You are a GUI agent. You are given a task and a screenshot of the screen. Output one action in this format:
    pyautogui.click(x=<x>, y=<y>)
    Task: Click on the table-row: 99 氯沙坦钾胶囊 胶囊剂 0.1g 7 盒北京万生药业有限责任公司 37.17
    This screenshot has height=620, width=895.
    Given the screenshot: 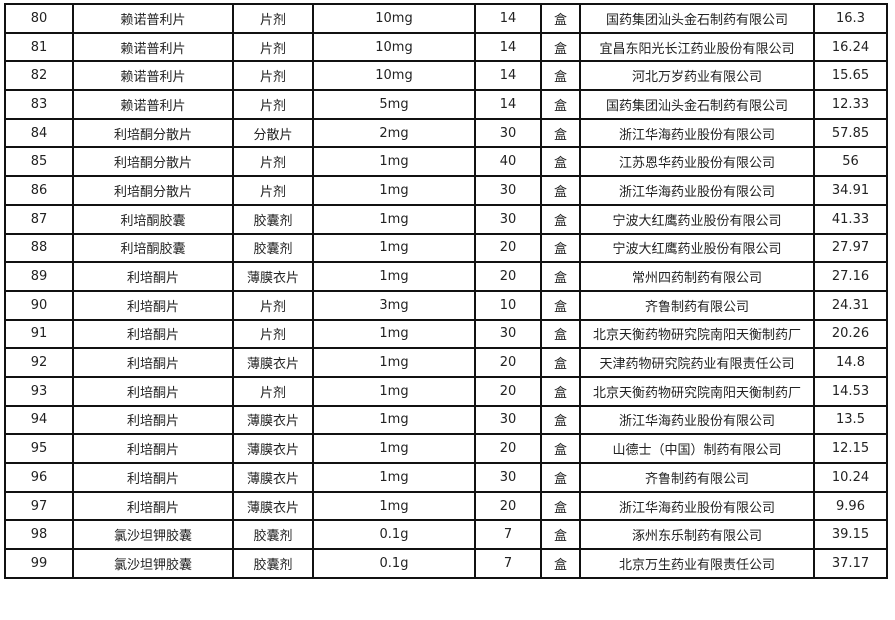 What is the action you would take?
    pyautogui.click(x=446, y=563)
    